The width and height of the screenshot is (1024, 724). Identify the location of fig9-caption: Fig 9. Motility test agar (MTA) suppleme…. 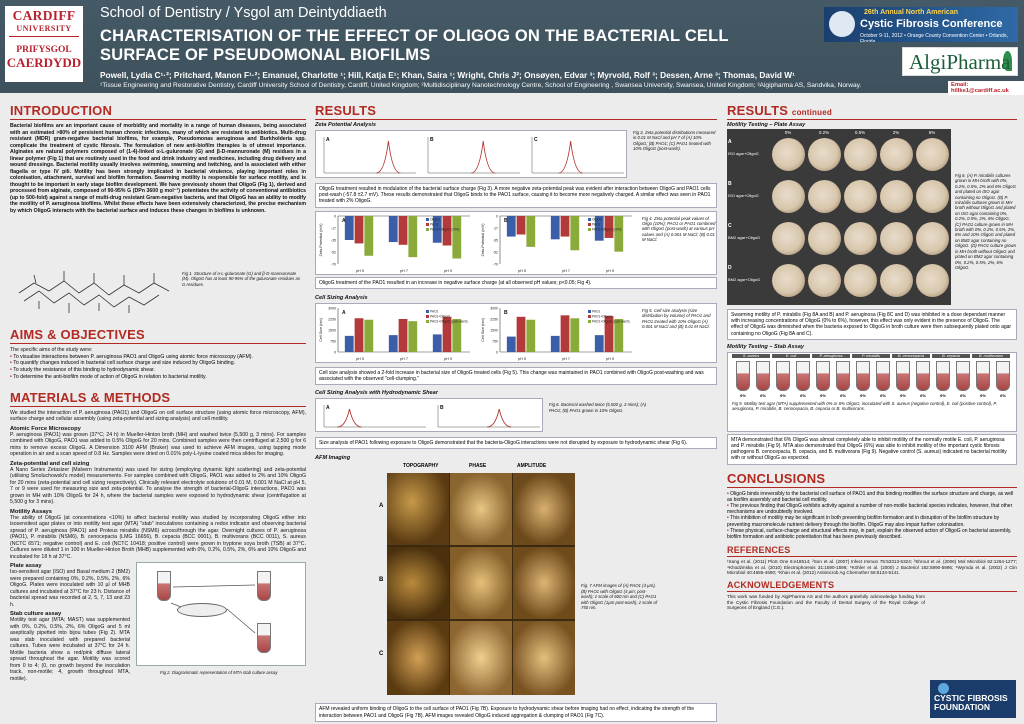
(864, 406).